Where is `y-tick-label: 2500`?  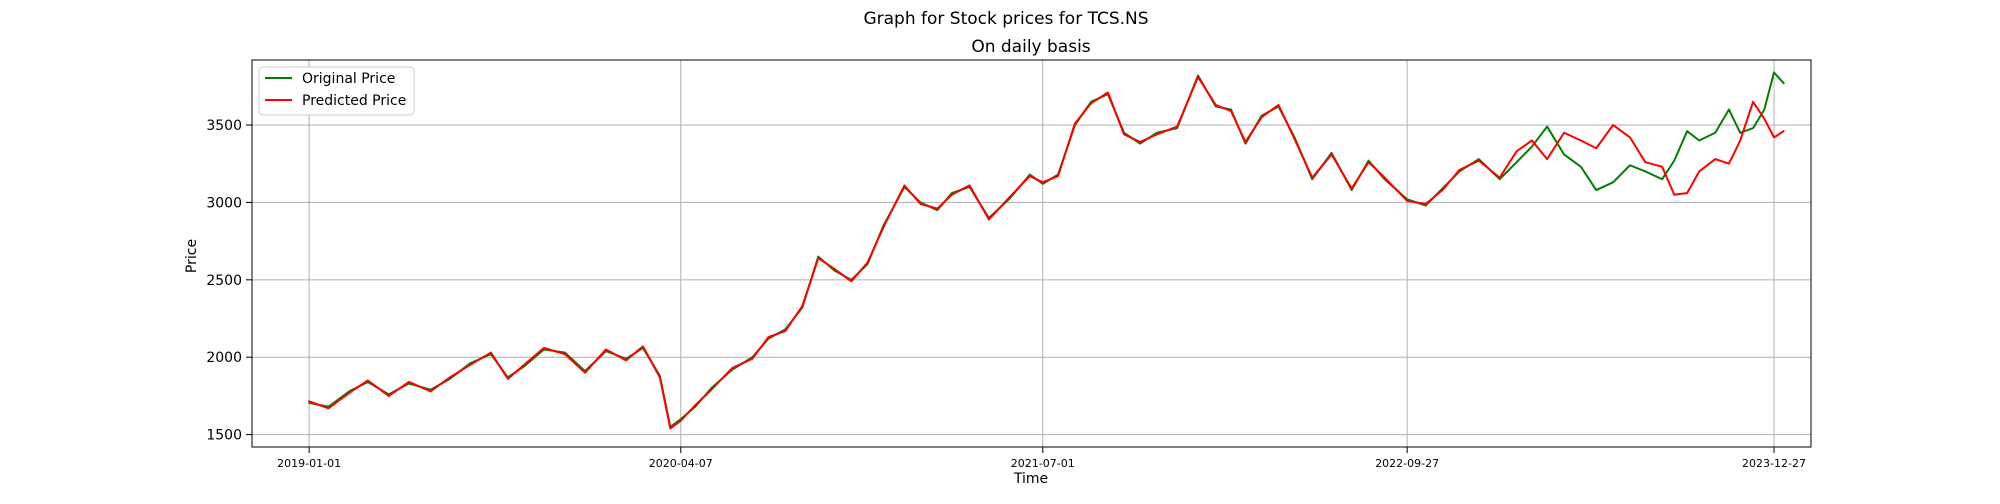
y-tick-label: 2500 is located at coordinates (224, 281).